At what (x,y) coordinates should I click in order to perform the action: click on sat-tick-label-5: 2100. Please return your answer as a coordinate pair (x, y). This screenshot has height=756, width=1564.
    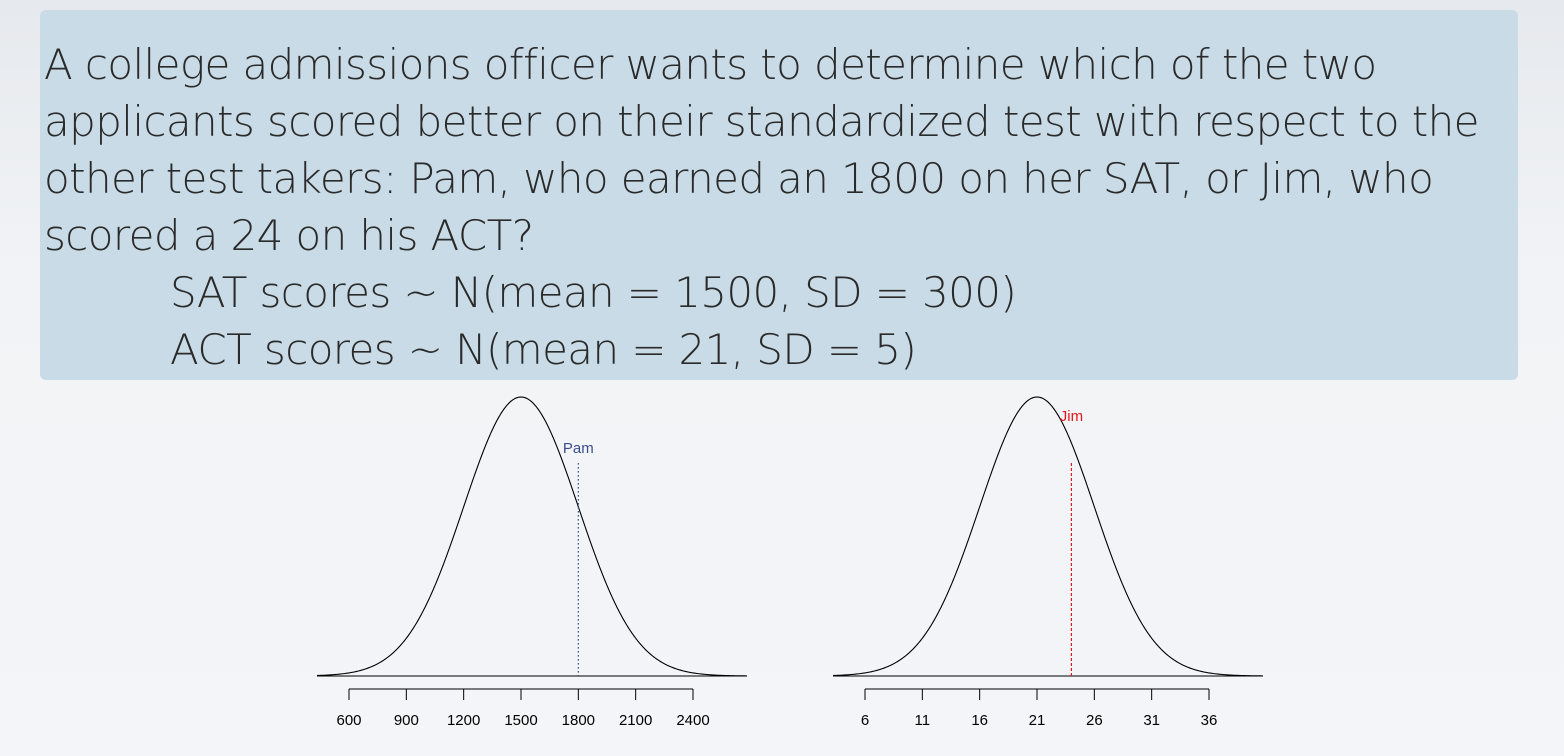
    Looking at the image, I should click on (635, 720).